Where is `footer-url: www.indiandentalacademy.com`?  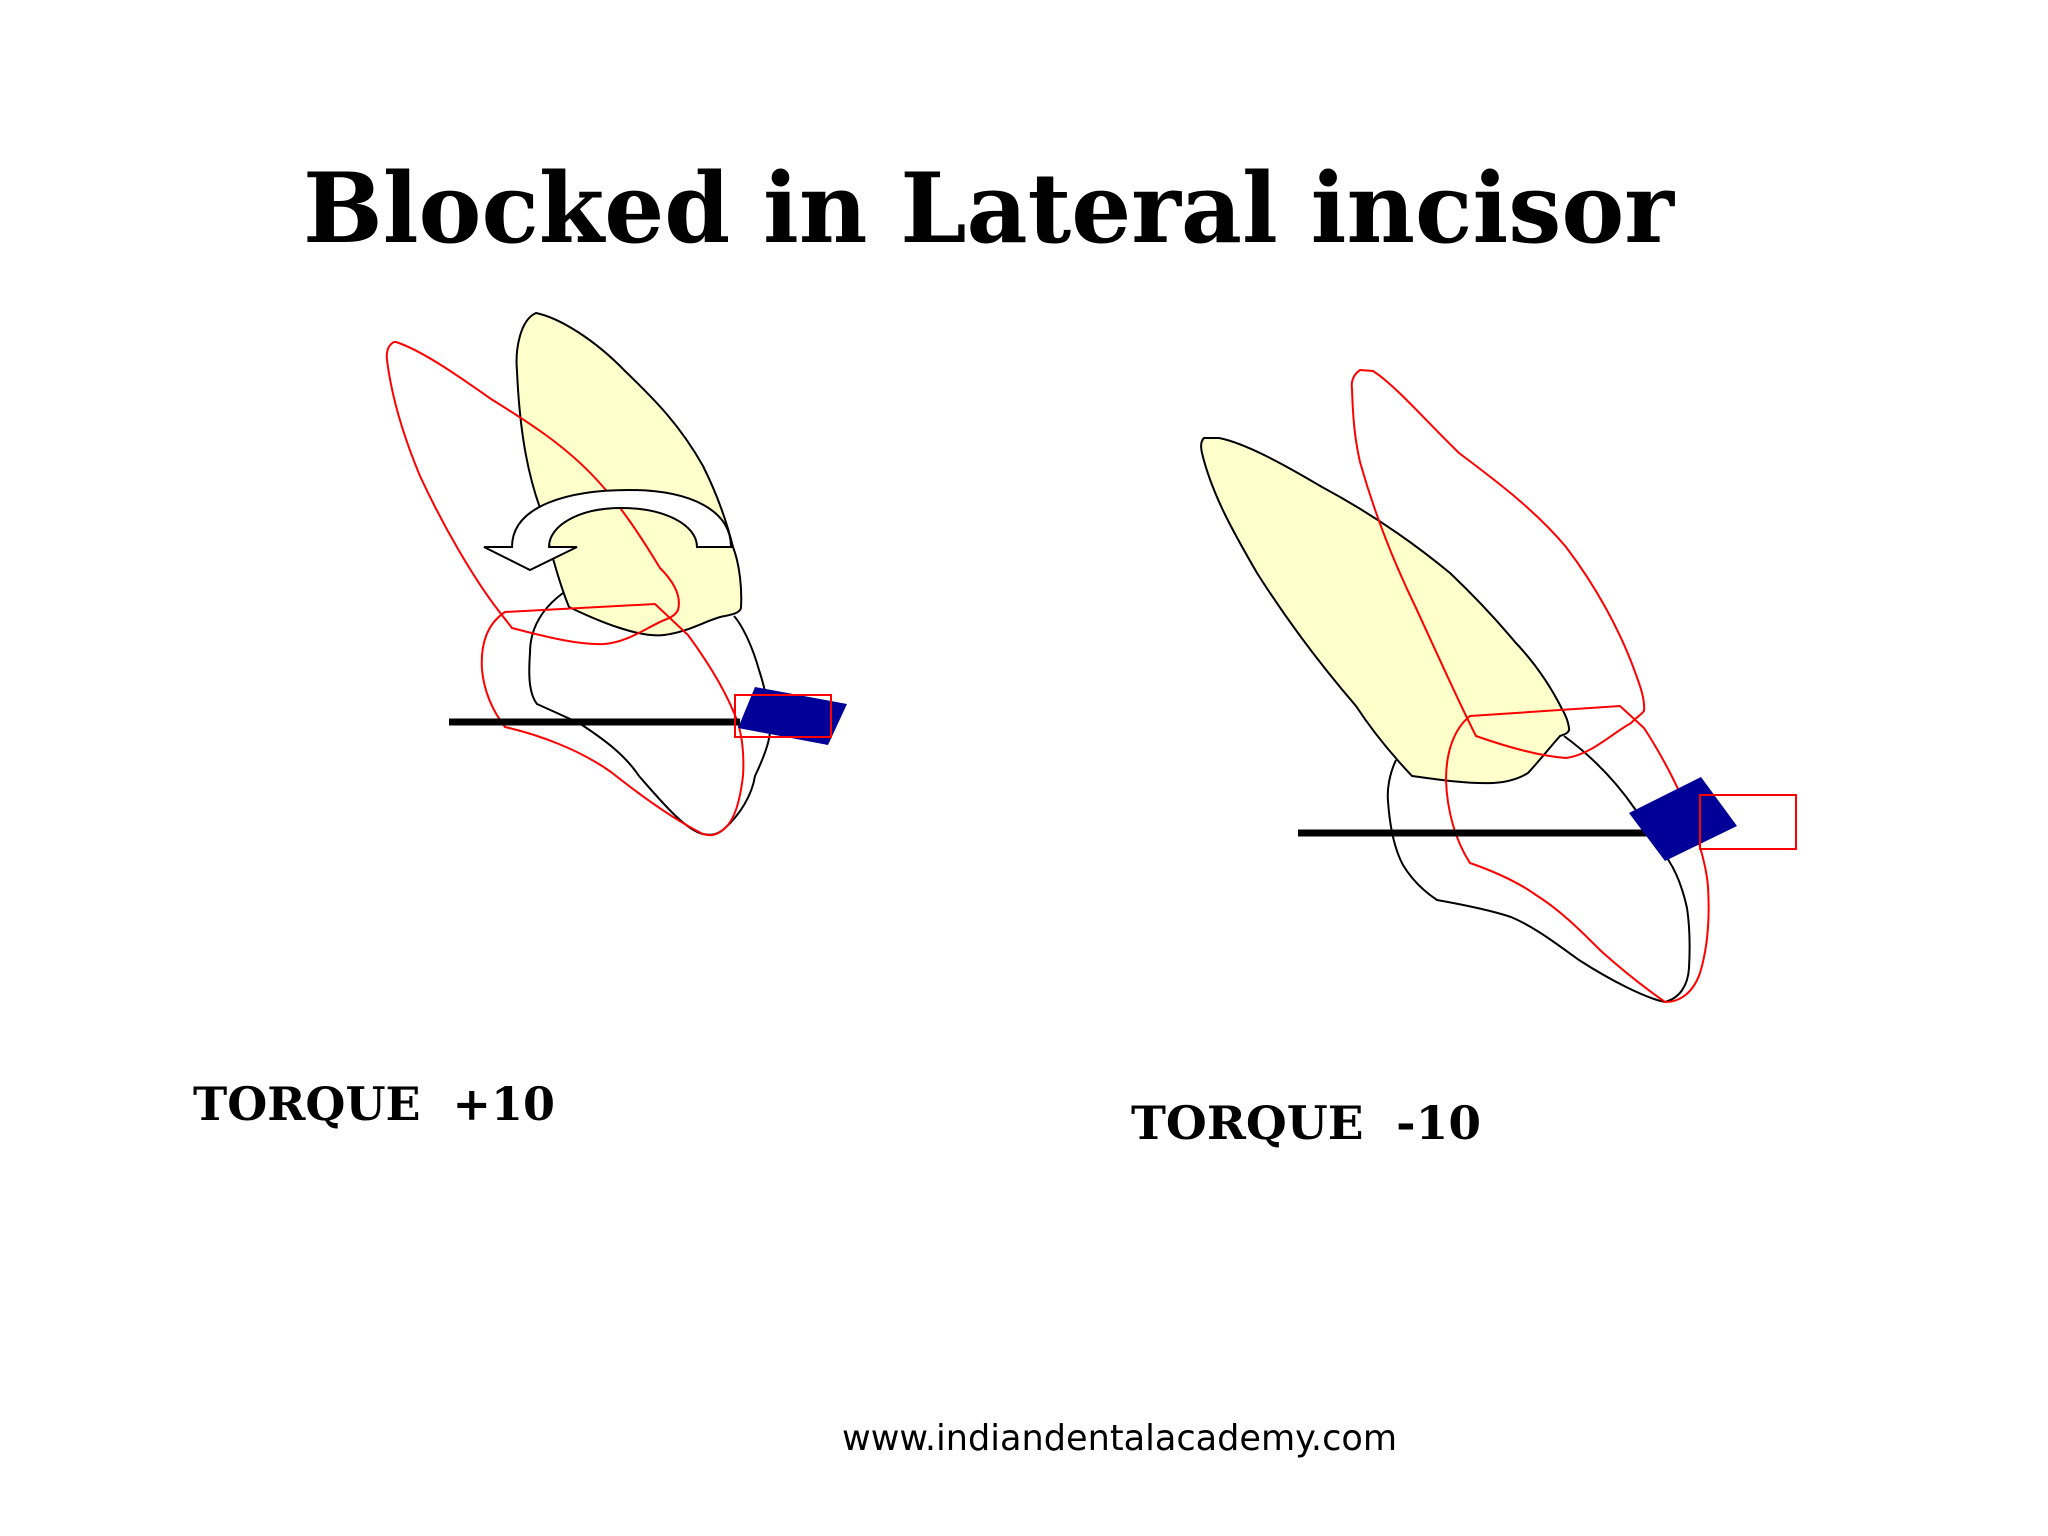
footer-url: www.indiandentalacademy.com is located at coordinates (1119, 1438).